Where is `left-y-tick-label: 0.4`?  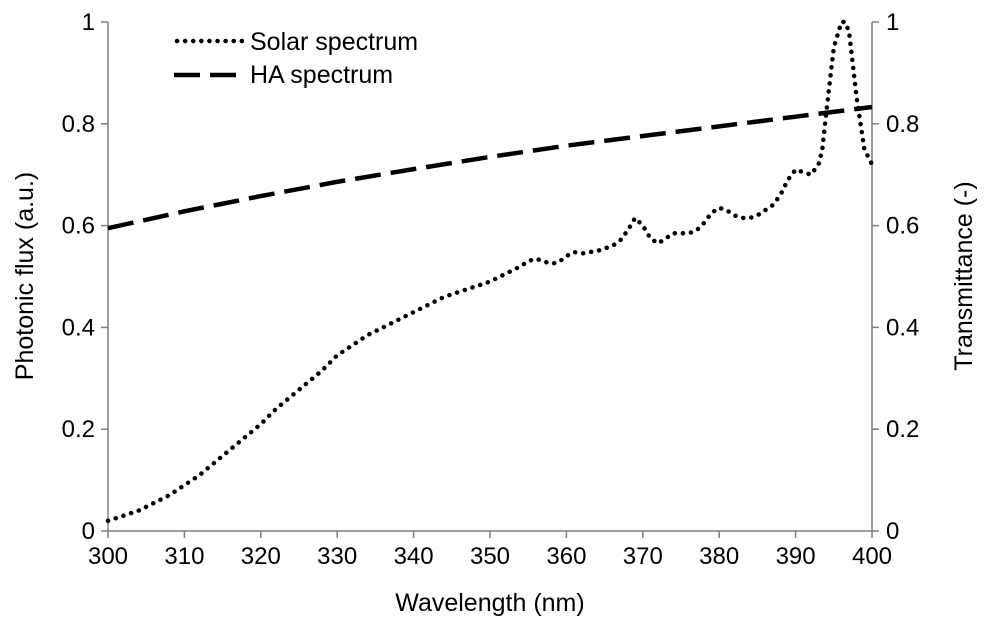
left-y-tick-label: 0.4 is located at coordinates (78, 327).